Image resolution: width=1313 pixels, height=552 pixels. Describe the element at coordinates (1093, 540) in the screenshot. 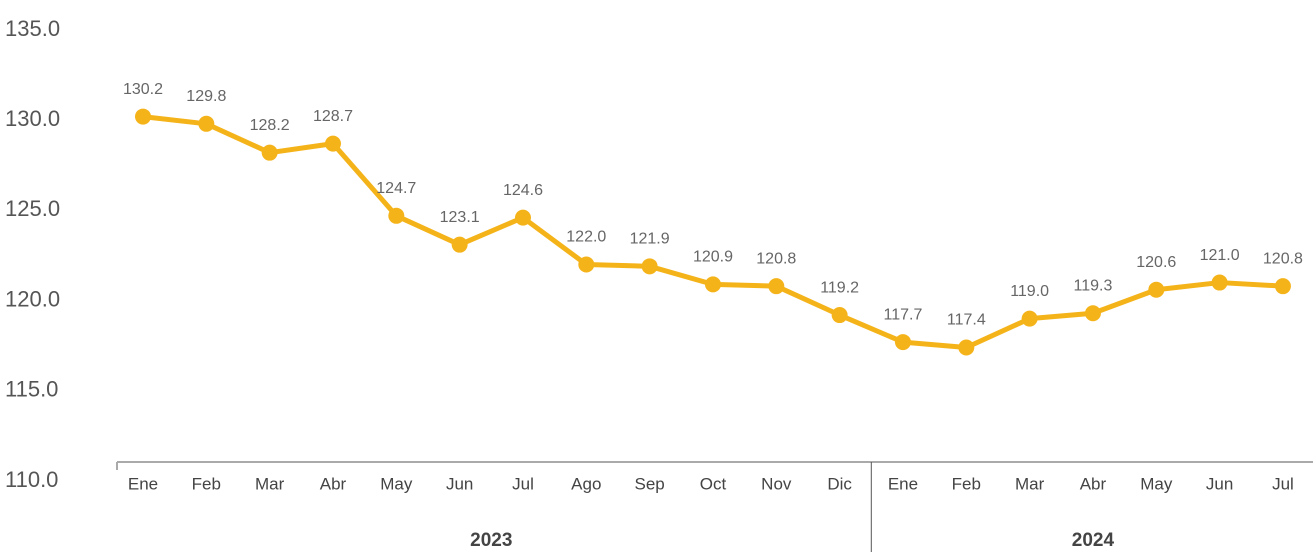

I see `group-label: 2024` at that location.